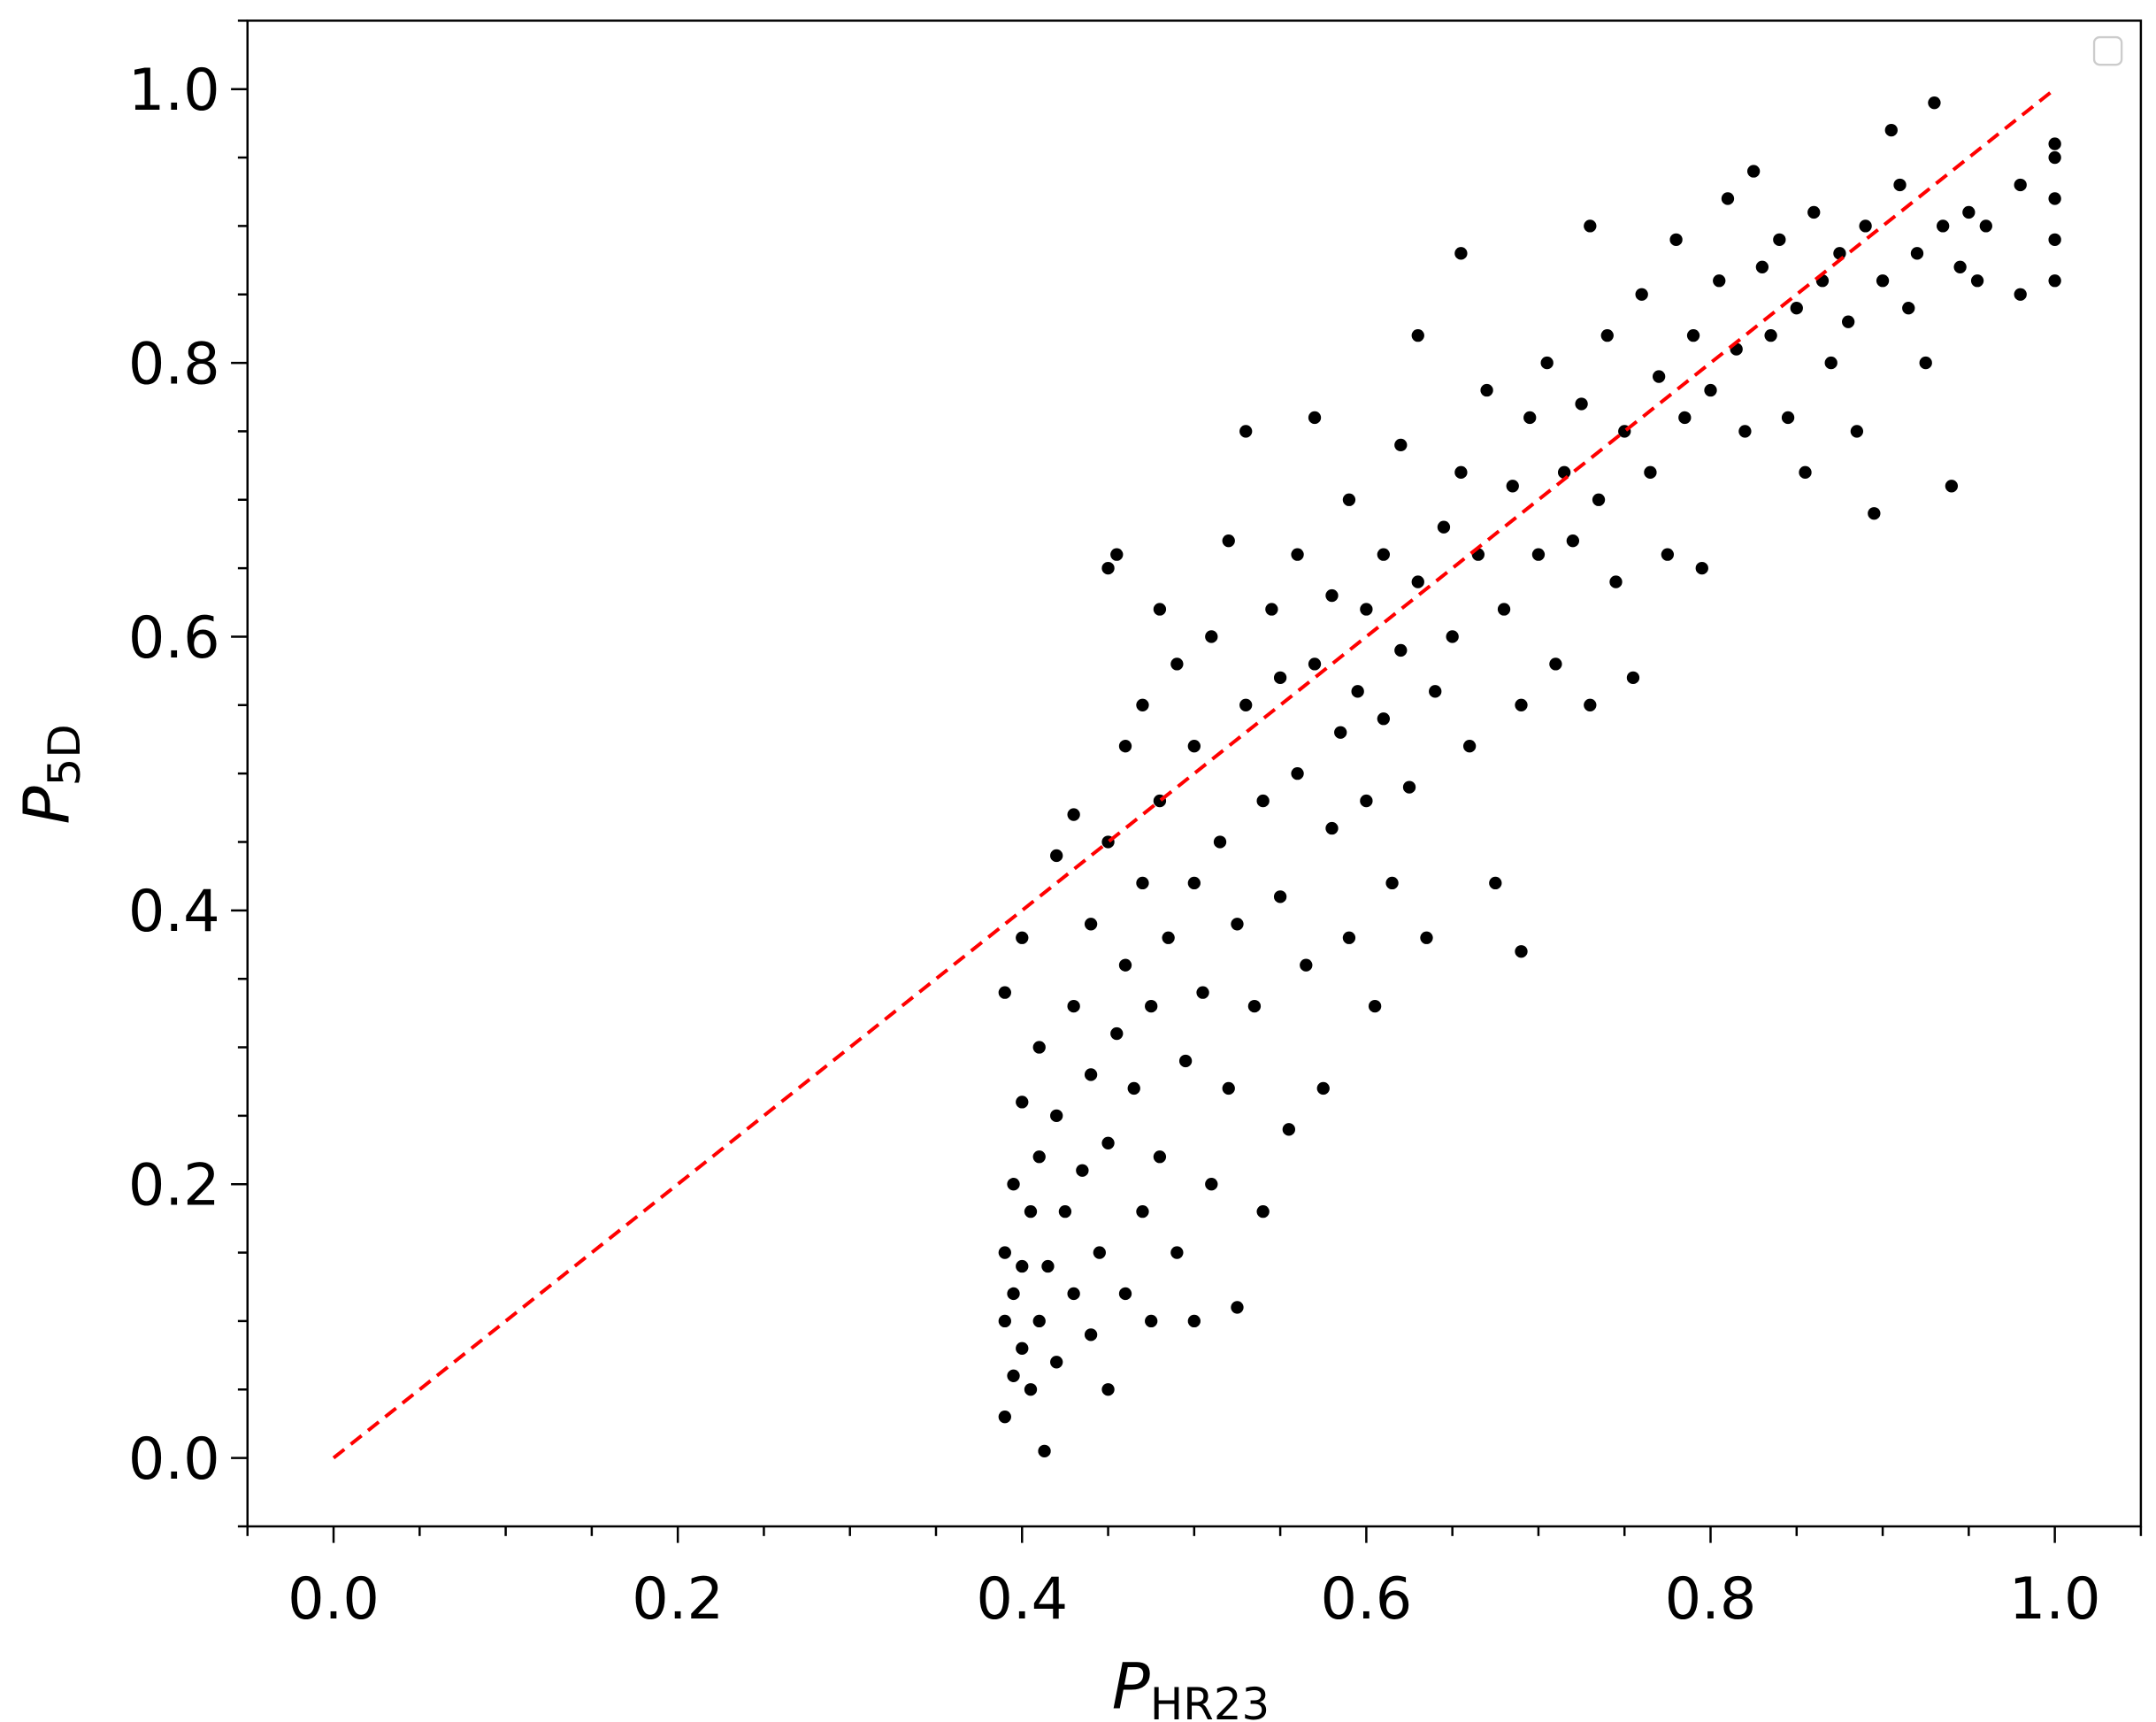 Image resolution: width=2156 pixels, height=1722 pixels. What do you see at coordinates (1210, 1701) in the screenshot?
I see `x-label-sub: HR23` at bounding box center [1210, 1701].